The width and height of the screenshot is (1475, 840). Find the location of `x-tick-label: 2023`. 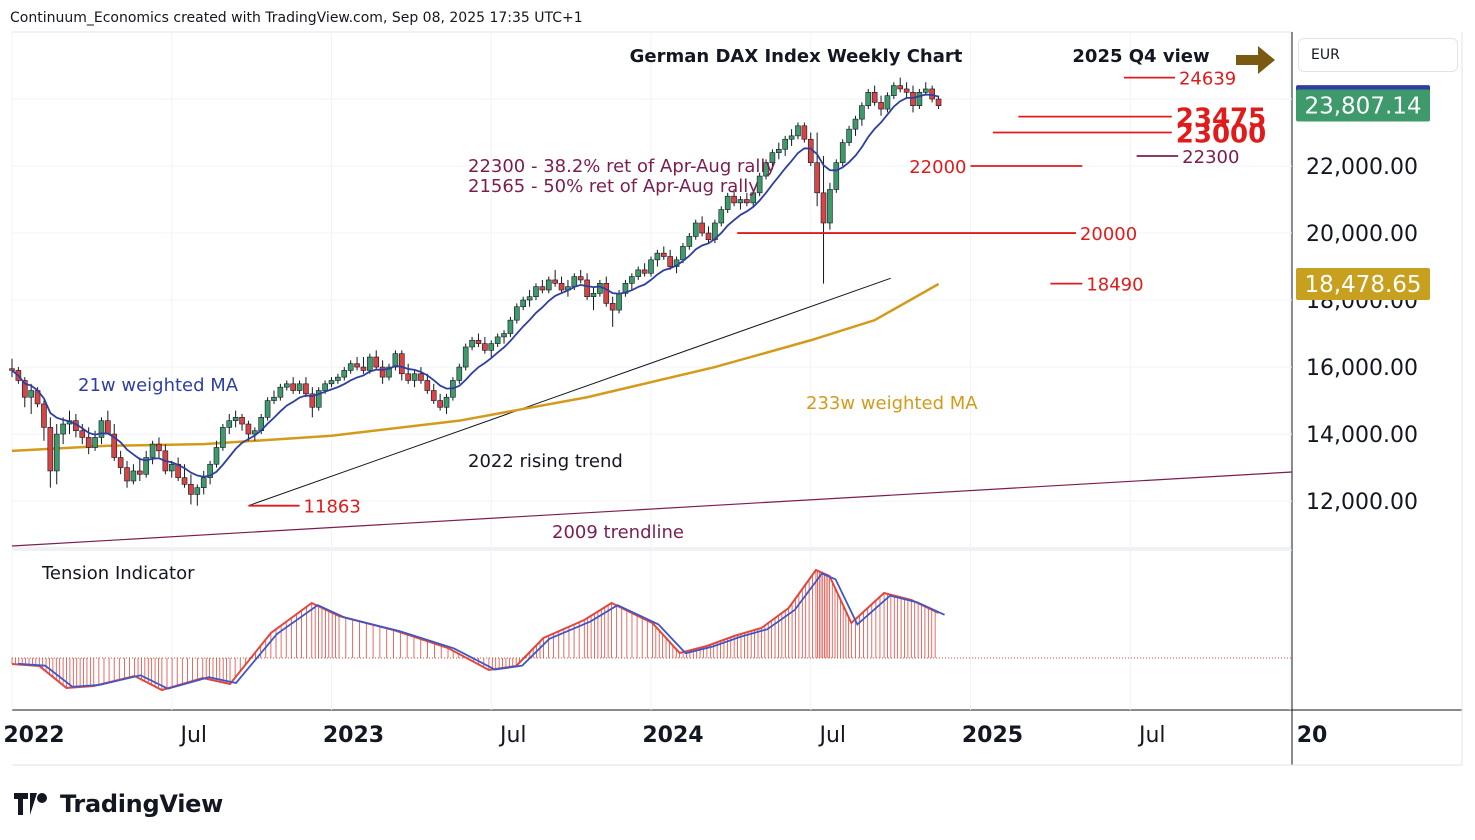

x-tick-label: 2023 is located at coordinates (353, 735).